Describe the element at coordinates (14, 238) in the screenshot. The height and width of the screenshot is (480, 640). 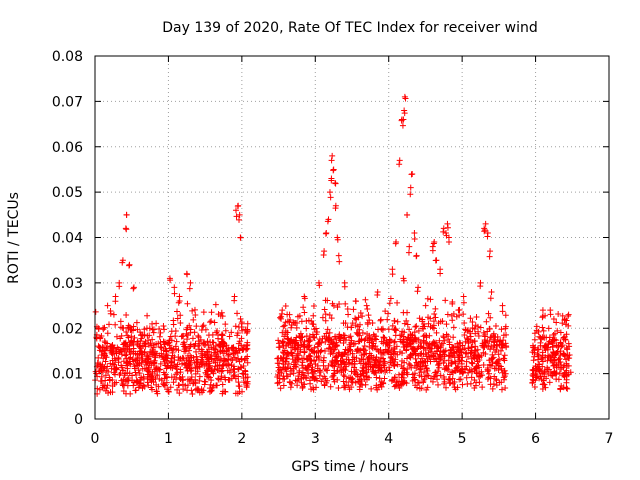
I see `y-axis-title: ROTI / TECUs` at that location.